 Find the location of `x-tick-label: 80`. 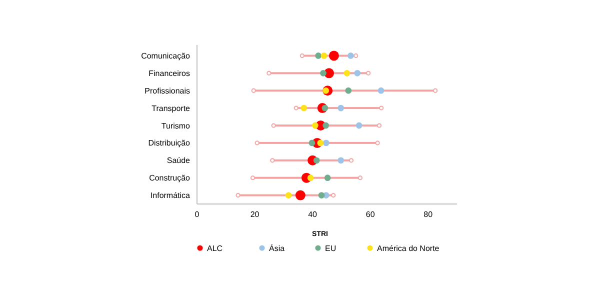

x-tick-label: 80 is located at coordinates (429, 214).